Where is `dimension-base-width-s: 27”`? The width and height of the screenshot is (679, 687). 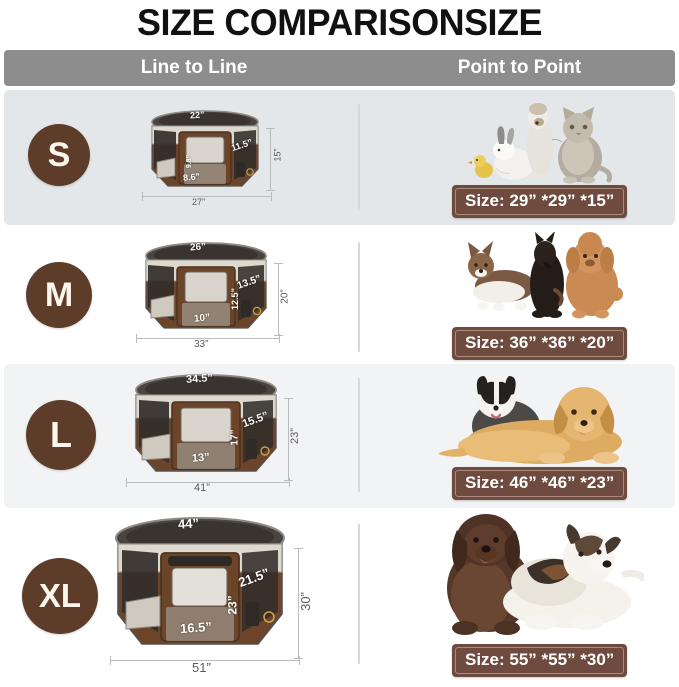 dimension-base-width-s: 27” is located at coordinates (199, 202).